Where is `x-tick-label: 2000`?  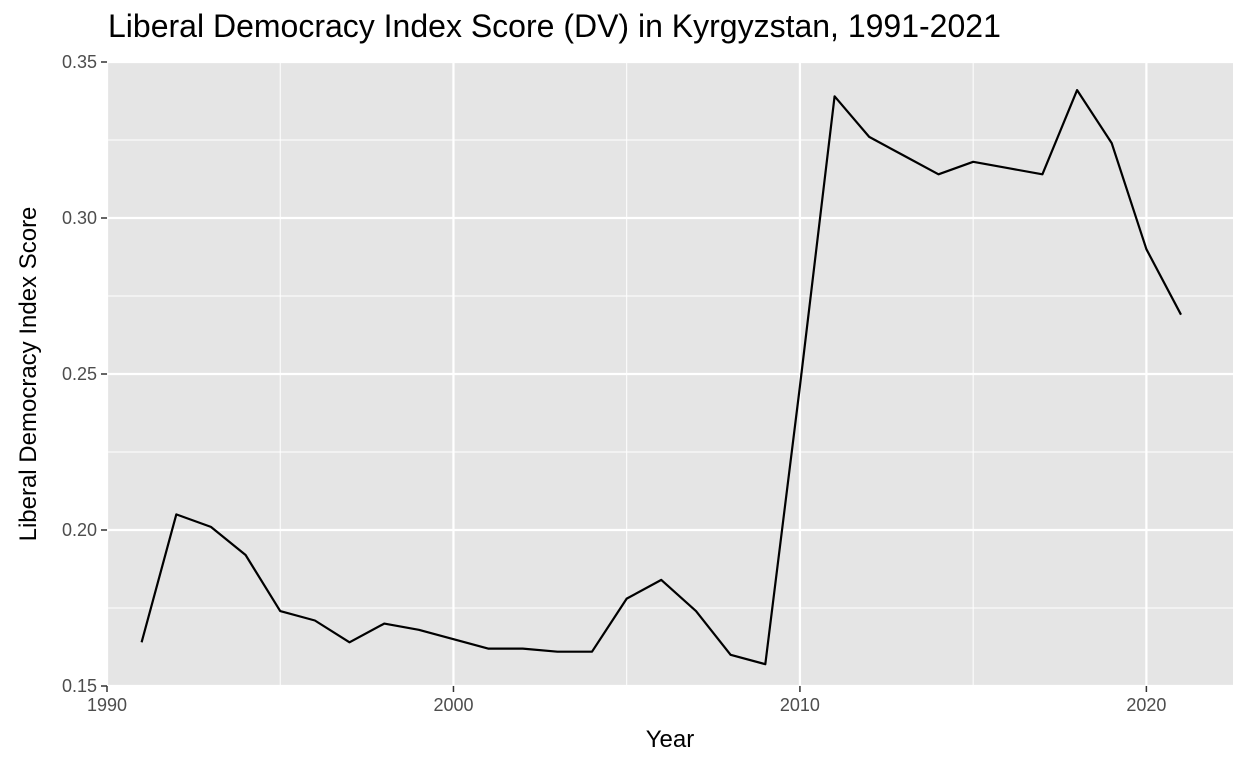 x-tick-label: 2000 is located at coordinates (453, 705).